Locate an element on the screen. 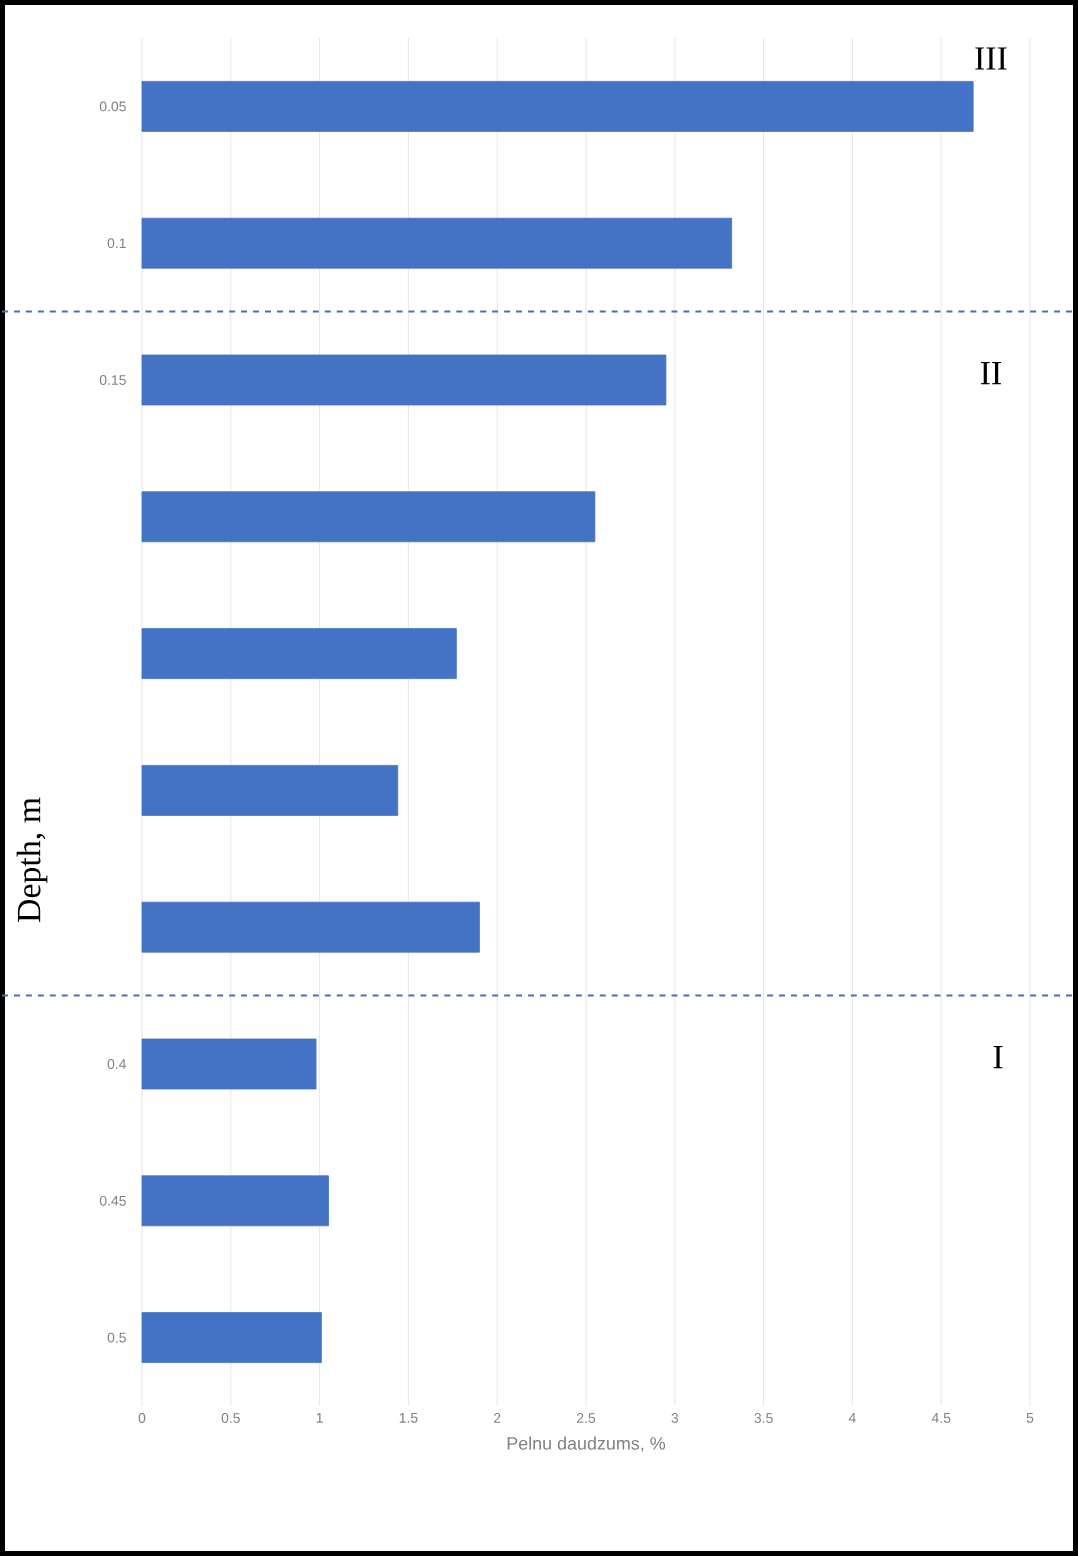  annotation: I is located at coordinates (998, 1057).